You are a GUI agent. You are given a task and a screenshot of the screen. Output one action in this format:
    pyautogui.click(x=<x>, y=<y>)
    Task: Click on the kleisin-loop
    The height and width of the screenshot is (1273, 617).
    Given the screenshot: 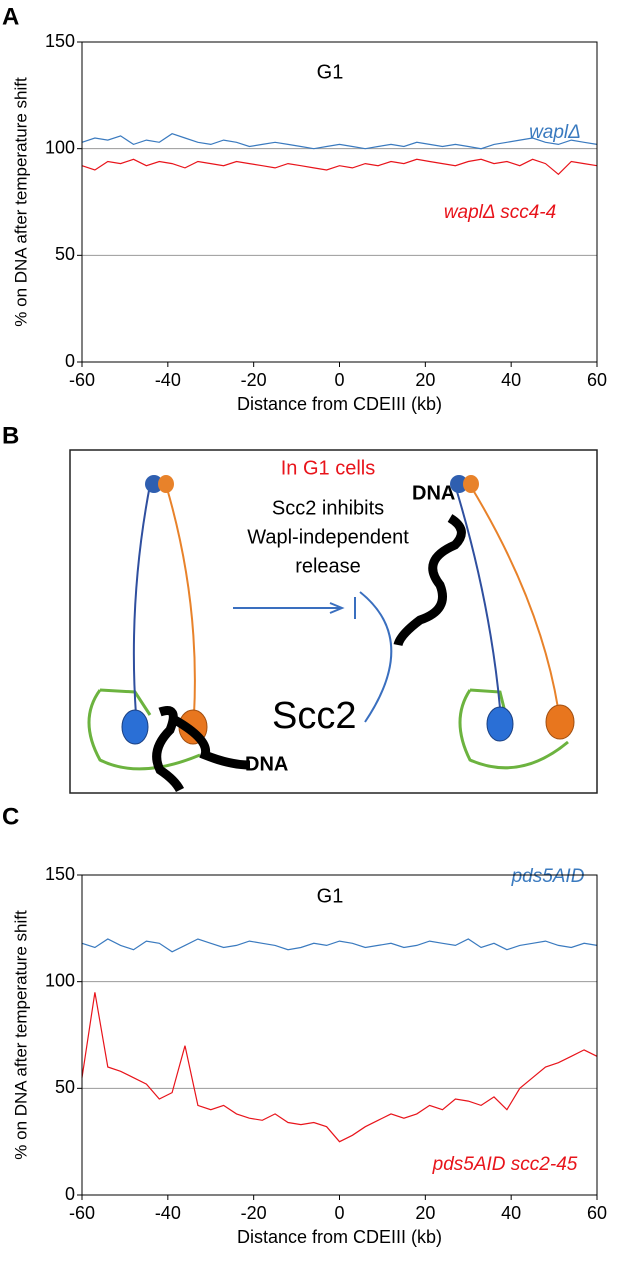 What is the action you would take?
    pyautogui.click(x=513, y=729)
    